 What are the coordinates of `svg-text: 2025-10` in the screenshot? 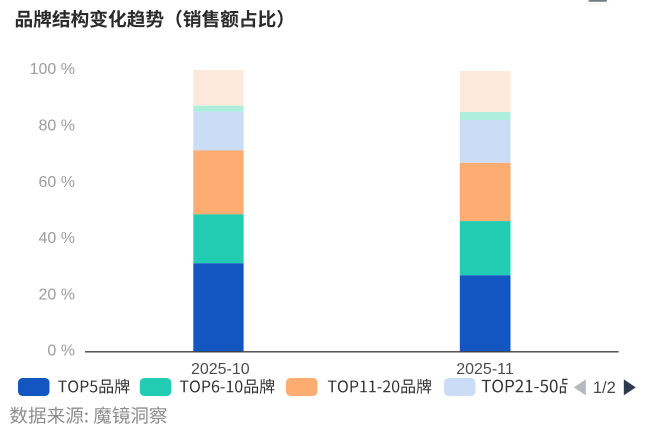 It's located at (220, 369).